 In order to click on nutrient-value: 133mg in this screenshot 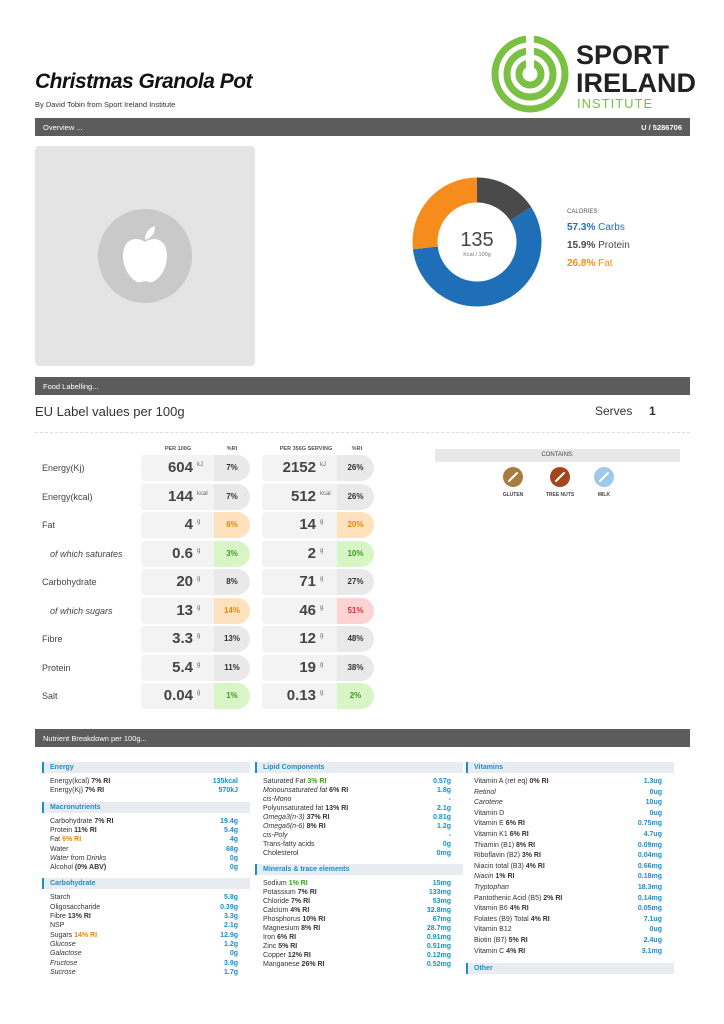, I will do `click(439, 892)`.